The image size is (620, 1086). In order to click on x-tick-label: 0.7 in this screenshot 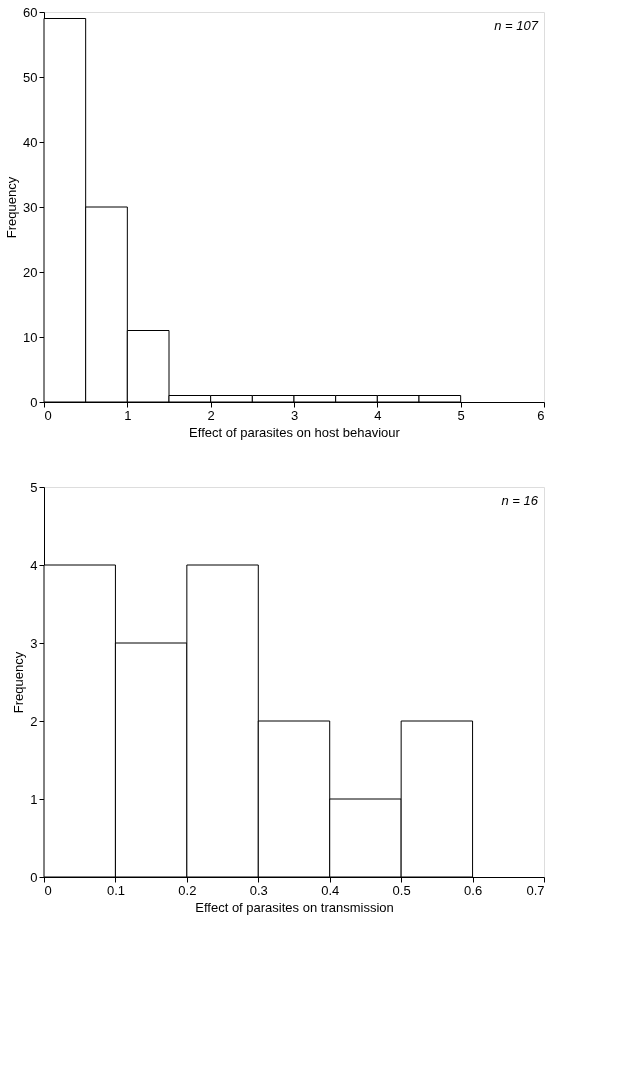, I will do `click(535, 890)`.